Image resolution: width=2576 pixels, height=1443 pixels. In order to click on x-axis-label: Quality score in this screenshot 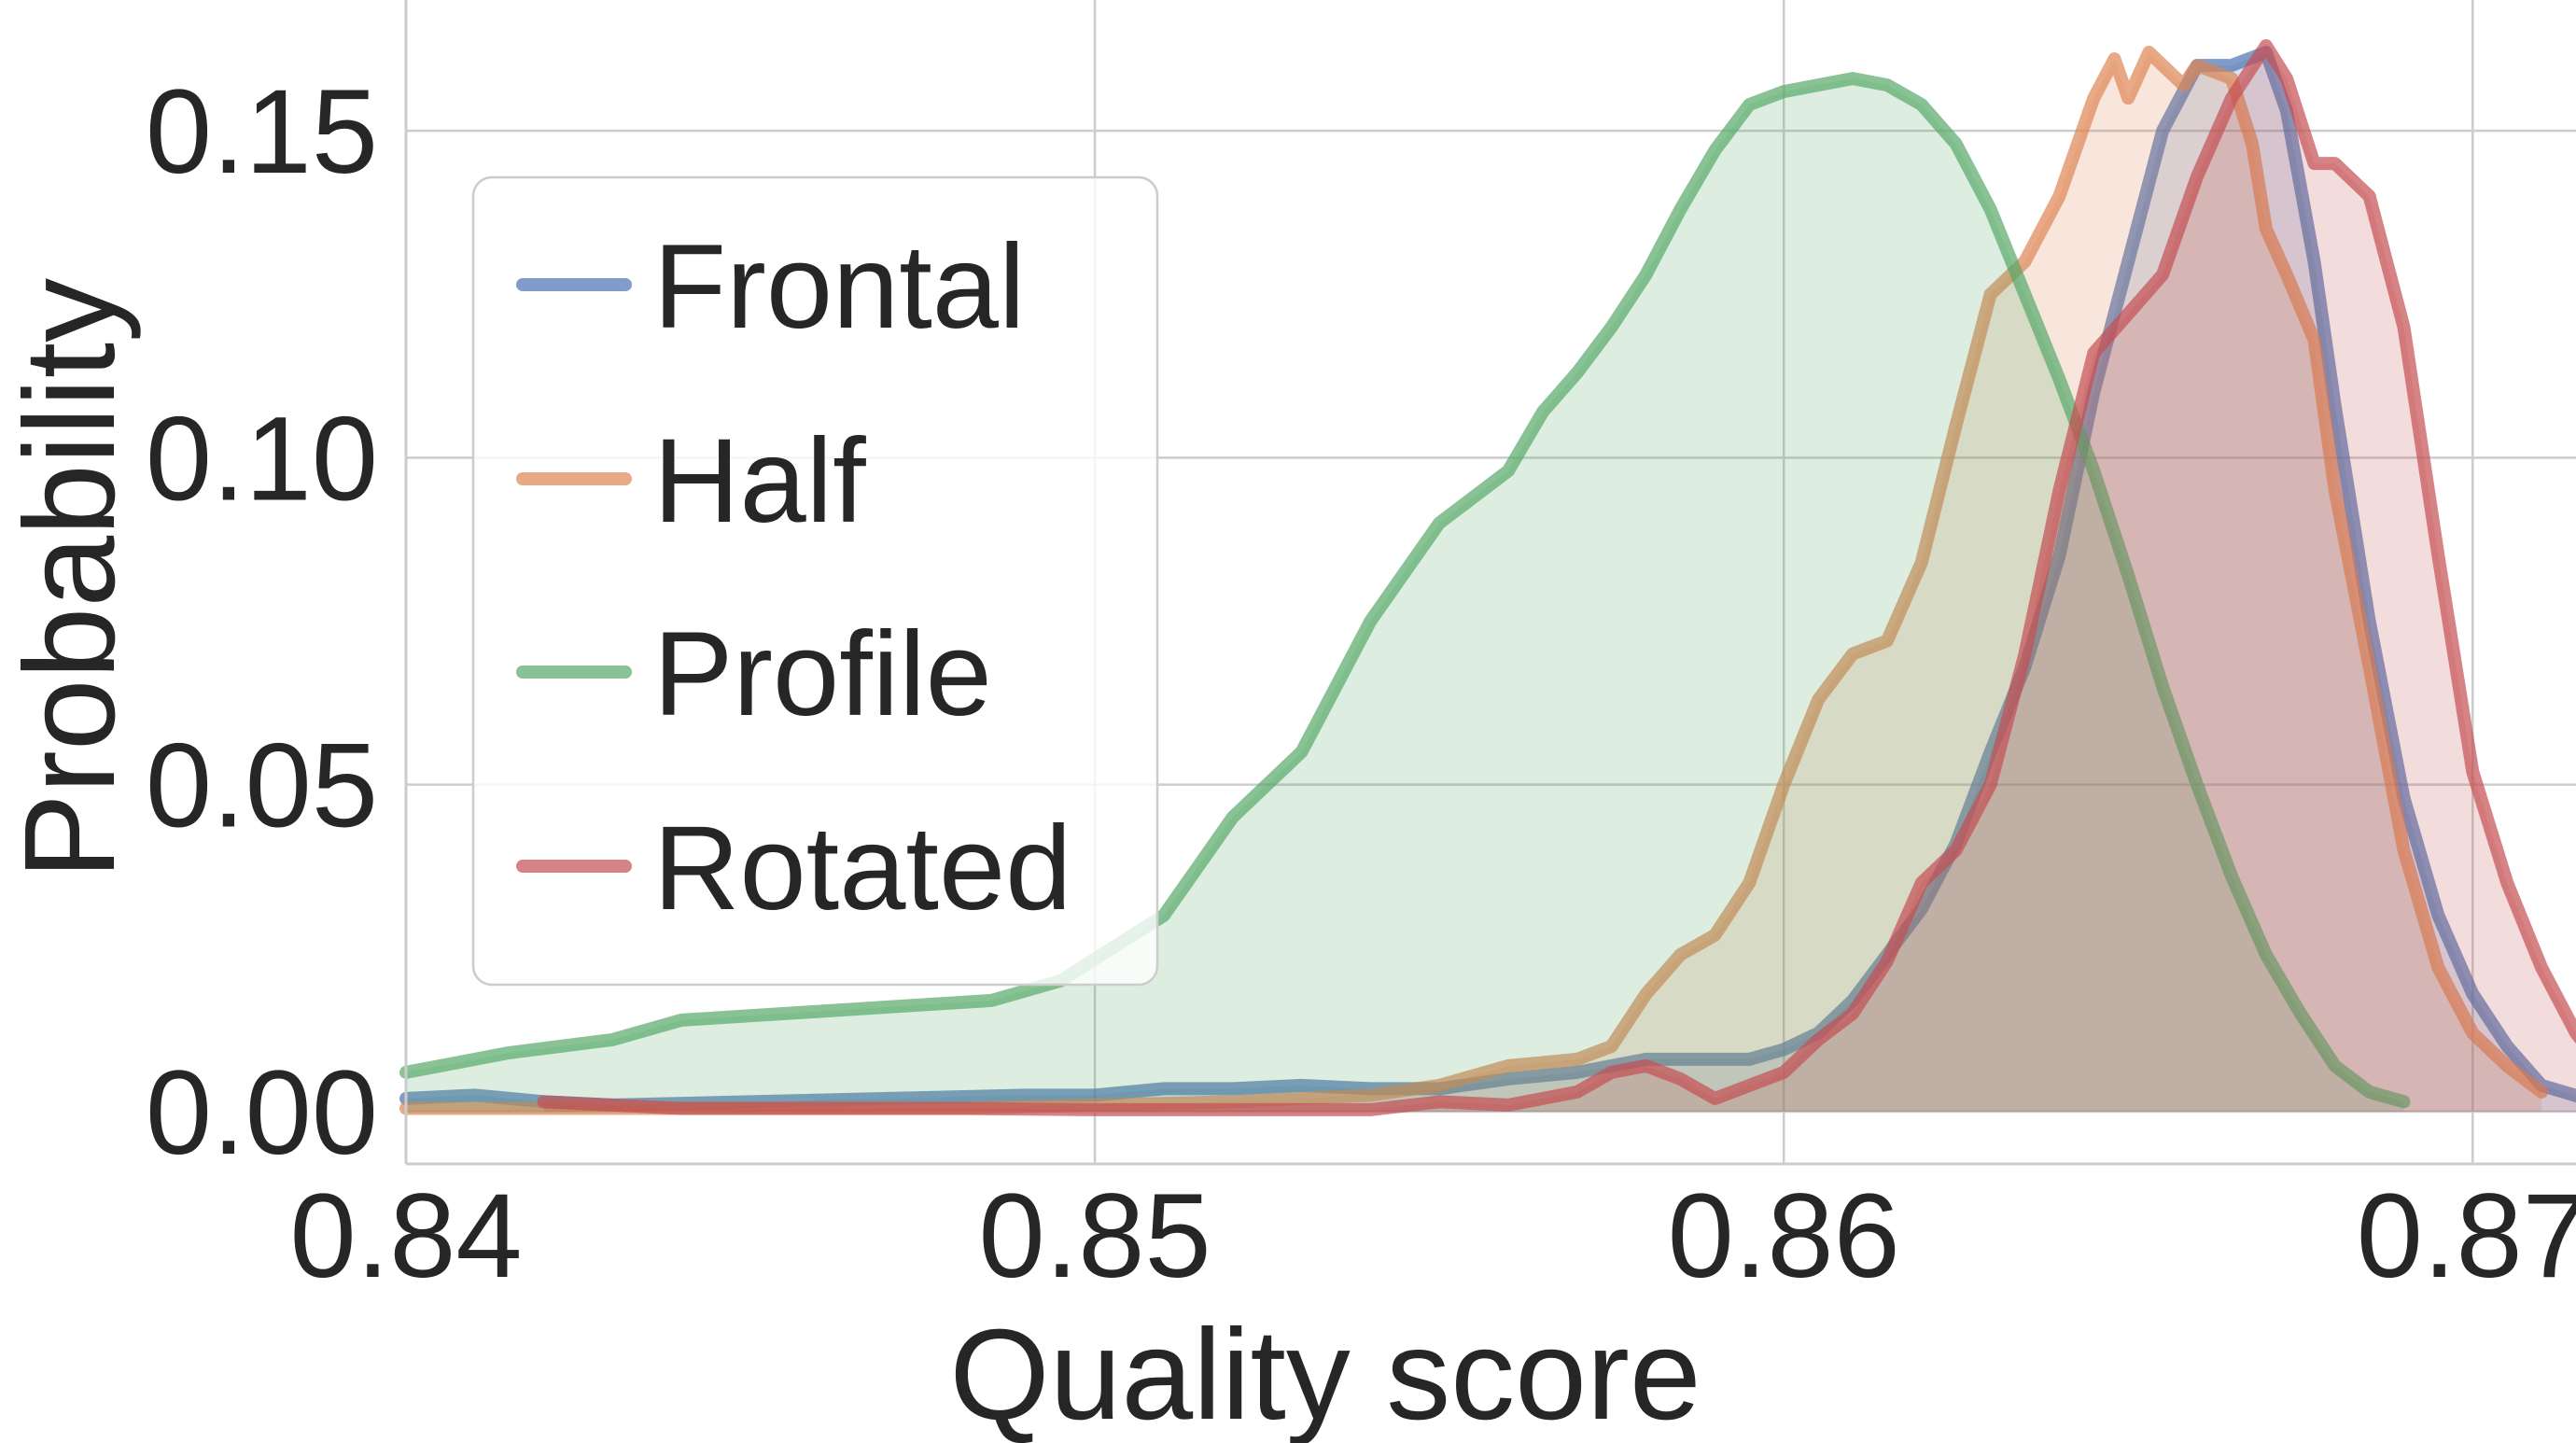, I will do `click(1325, 1373)`.